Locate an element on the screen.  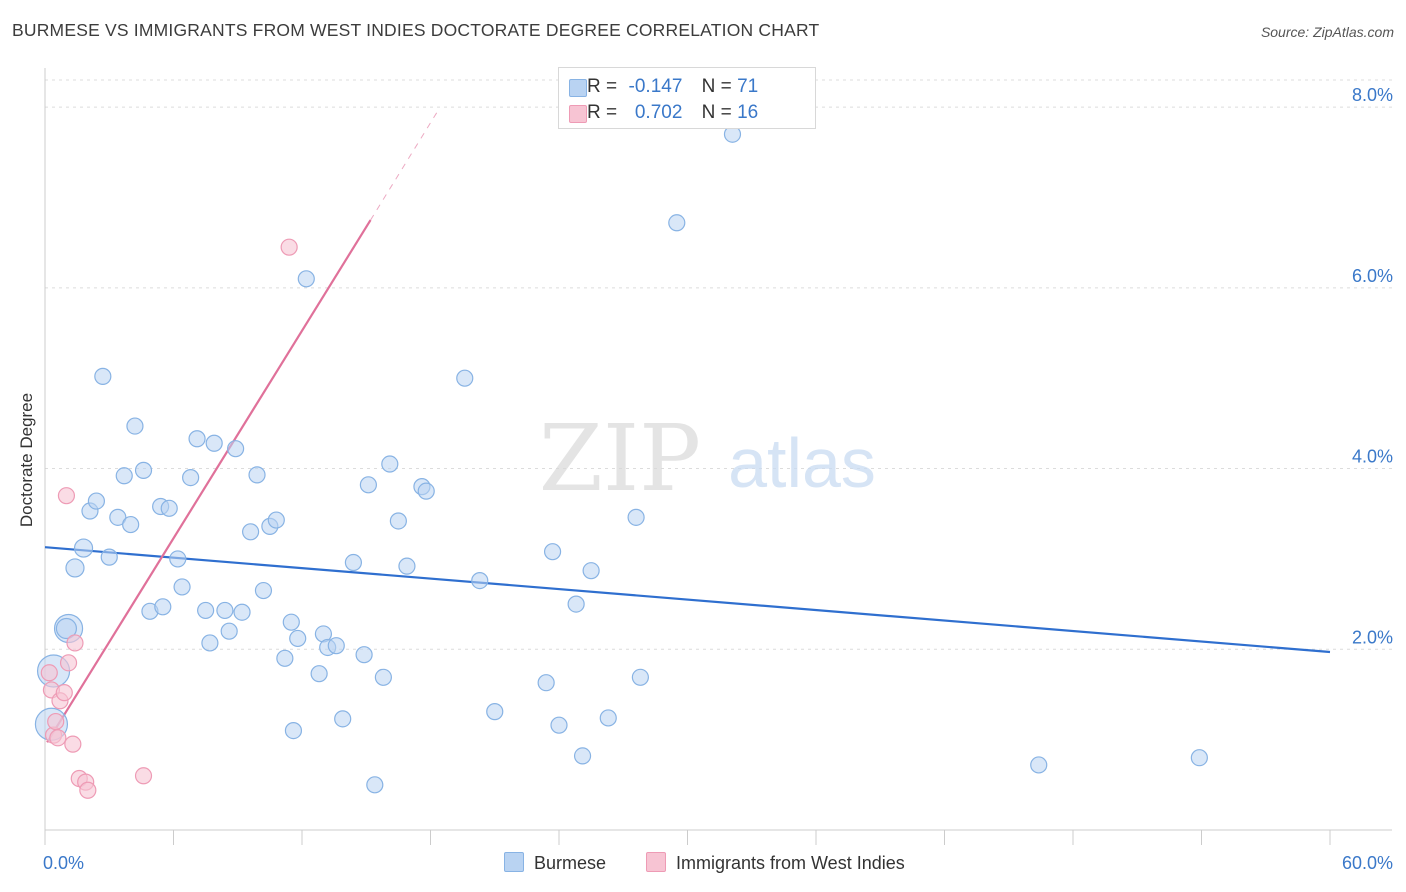
legend-swatch-burmese is located at coordinates (514, 862).